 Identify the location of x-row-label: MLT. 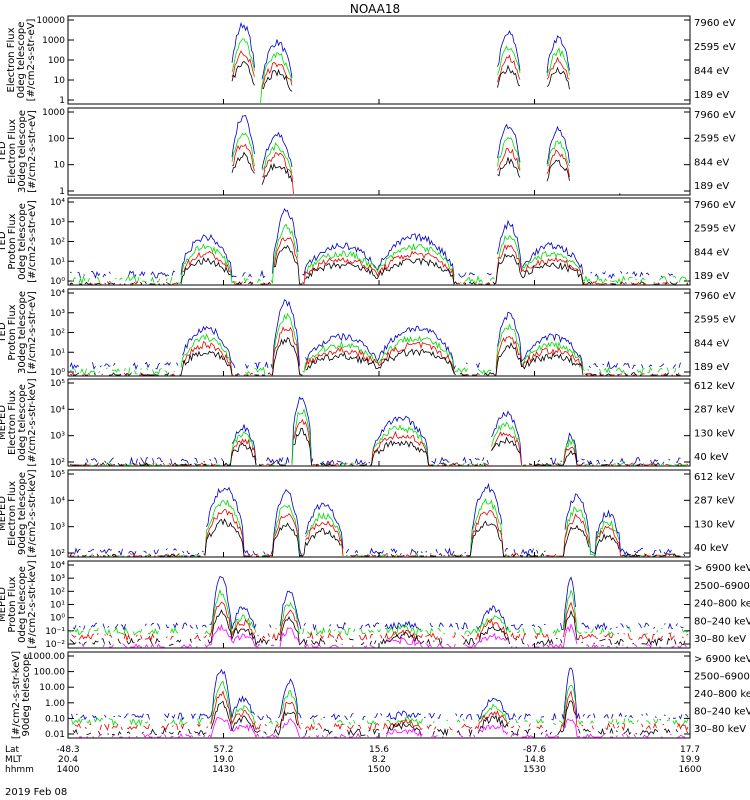
(14, 760).